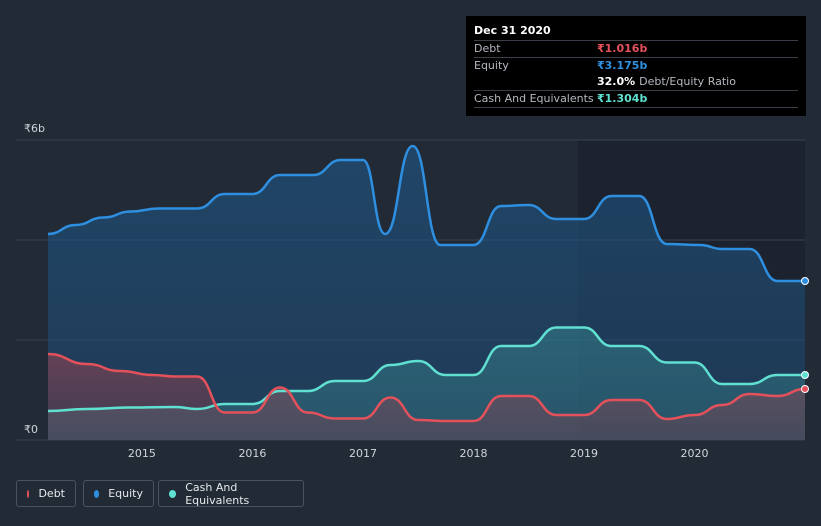 Image resolution: width=821 pixels, height=526 pixels. Describe the element at coordinates (34, 279) in the screenshot. I see `y-axis-ticks: ₹6b ₹0` at that location.